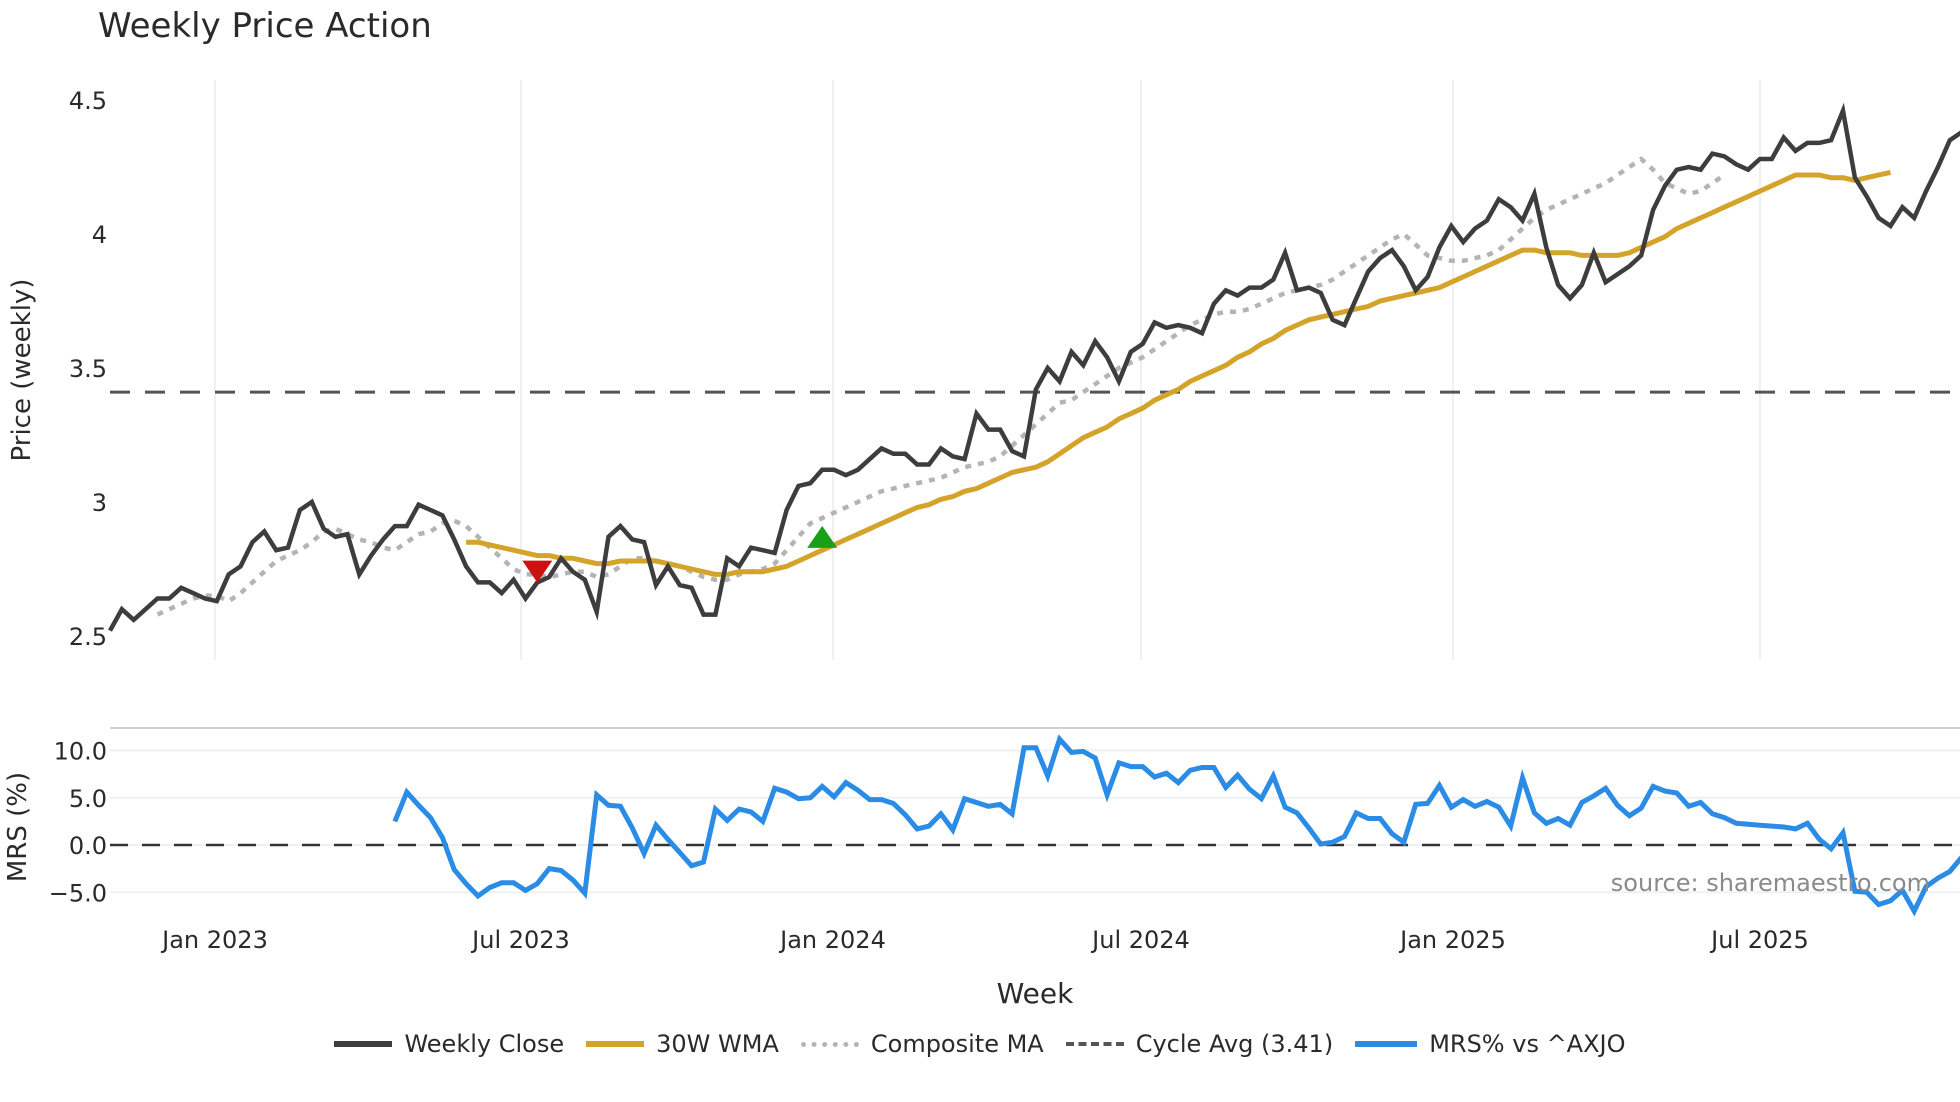 The width and height of the screenshot is (1960, 1102). I want to click on price-y-axis-ticks: 2.5 3 3.5 4 4.5, so click(88, 369).